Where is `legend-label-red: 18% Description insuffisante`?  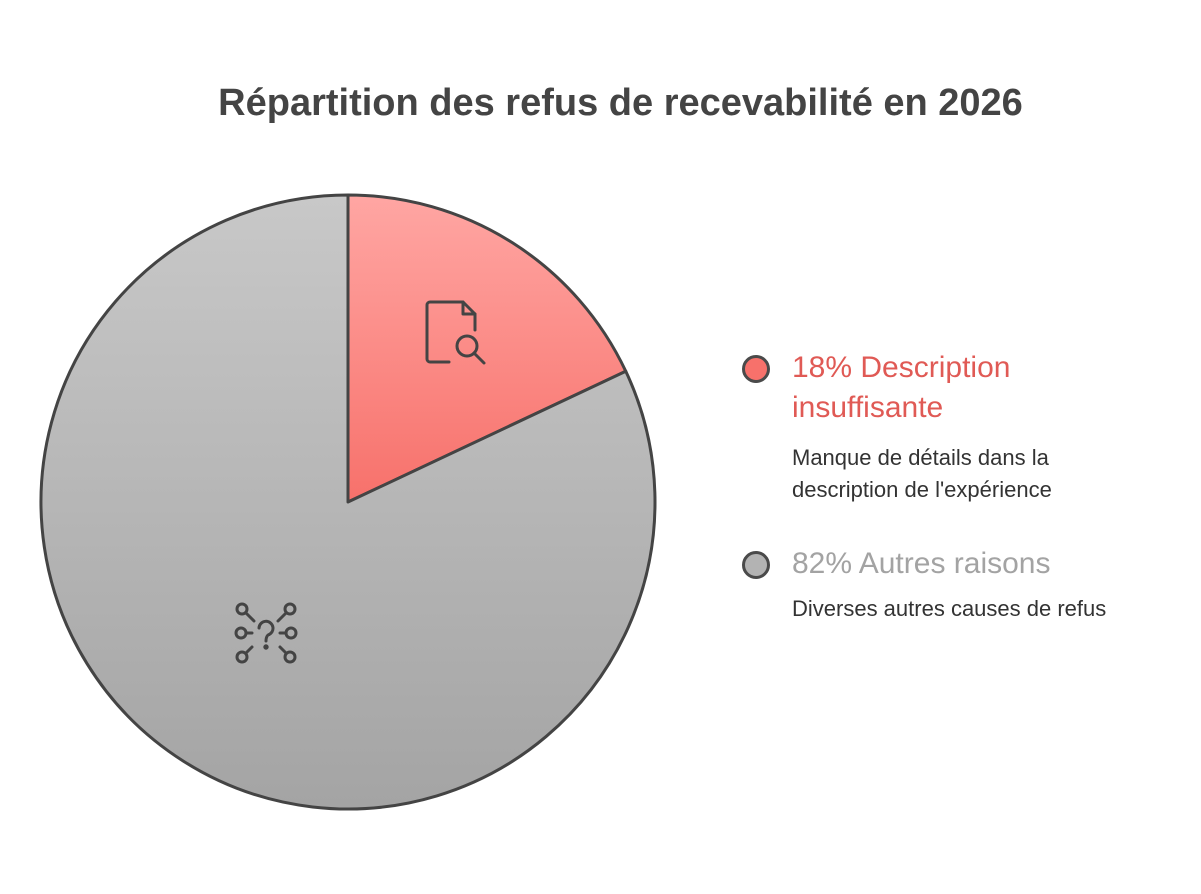
legend-label-red: 18% Description insuffisante is located at coordinates (901, 387).